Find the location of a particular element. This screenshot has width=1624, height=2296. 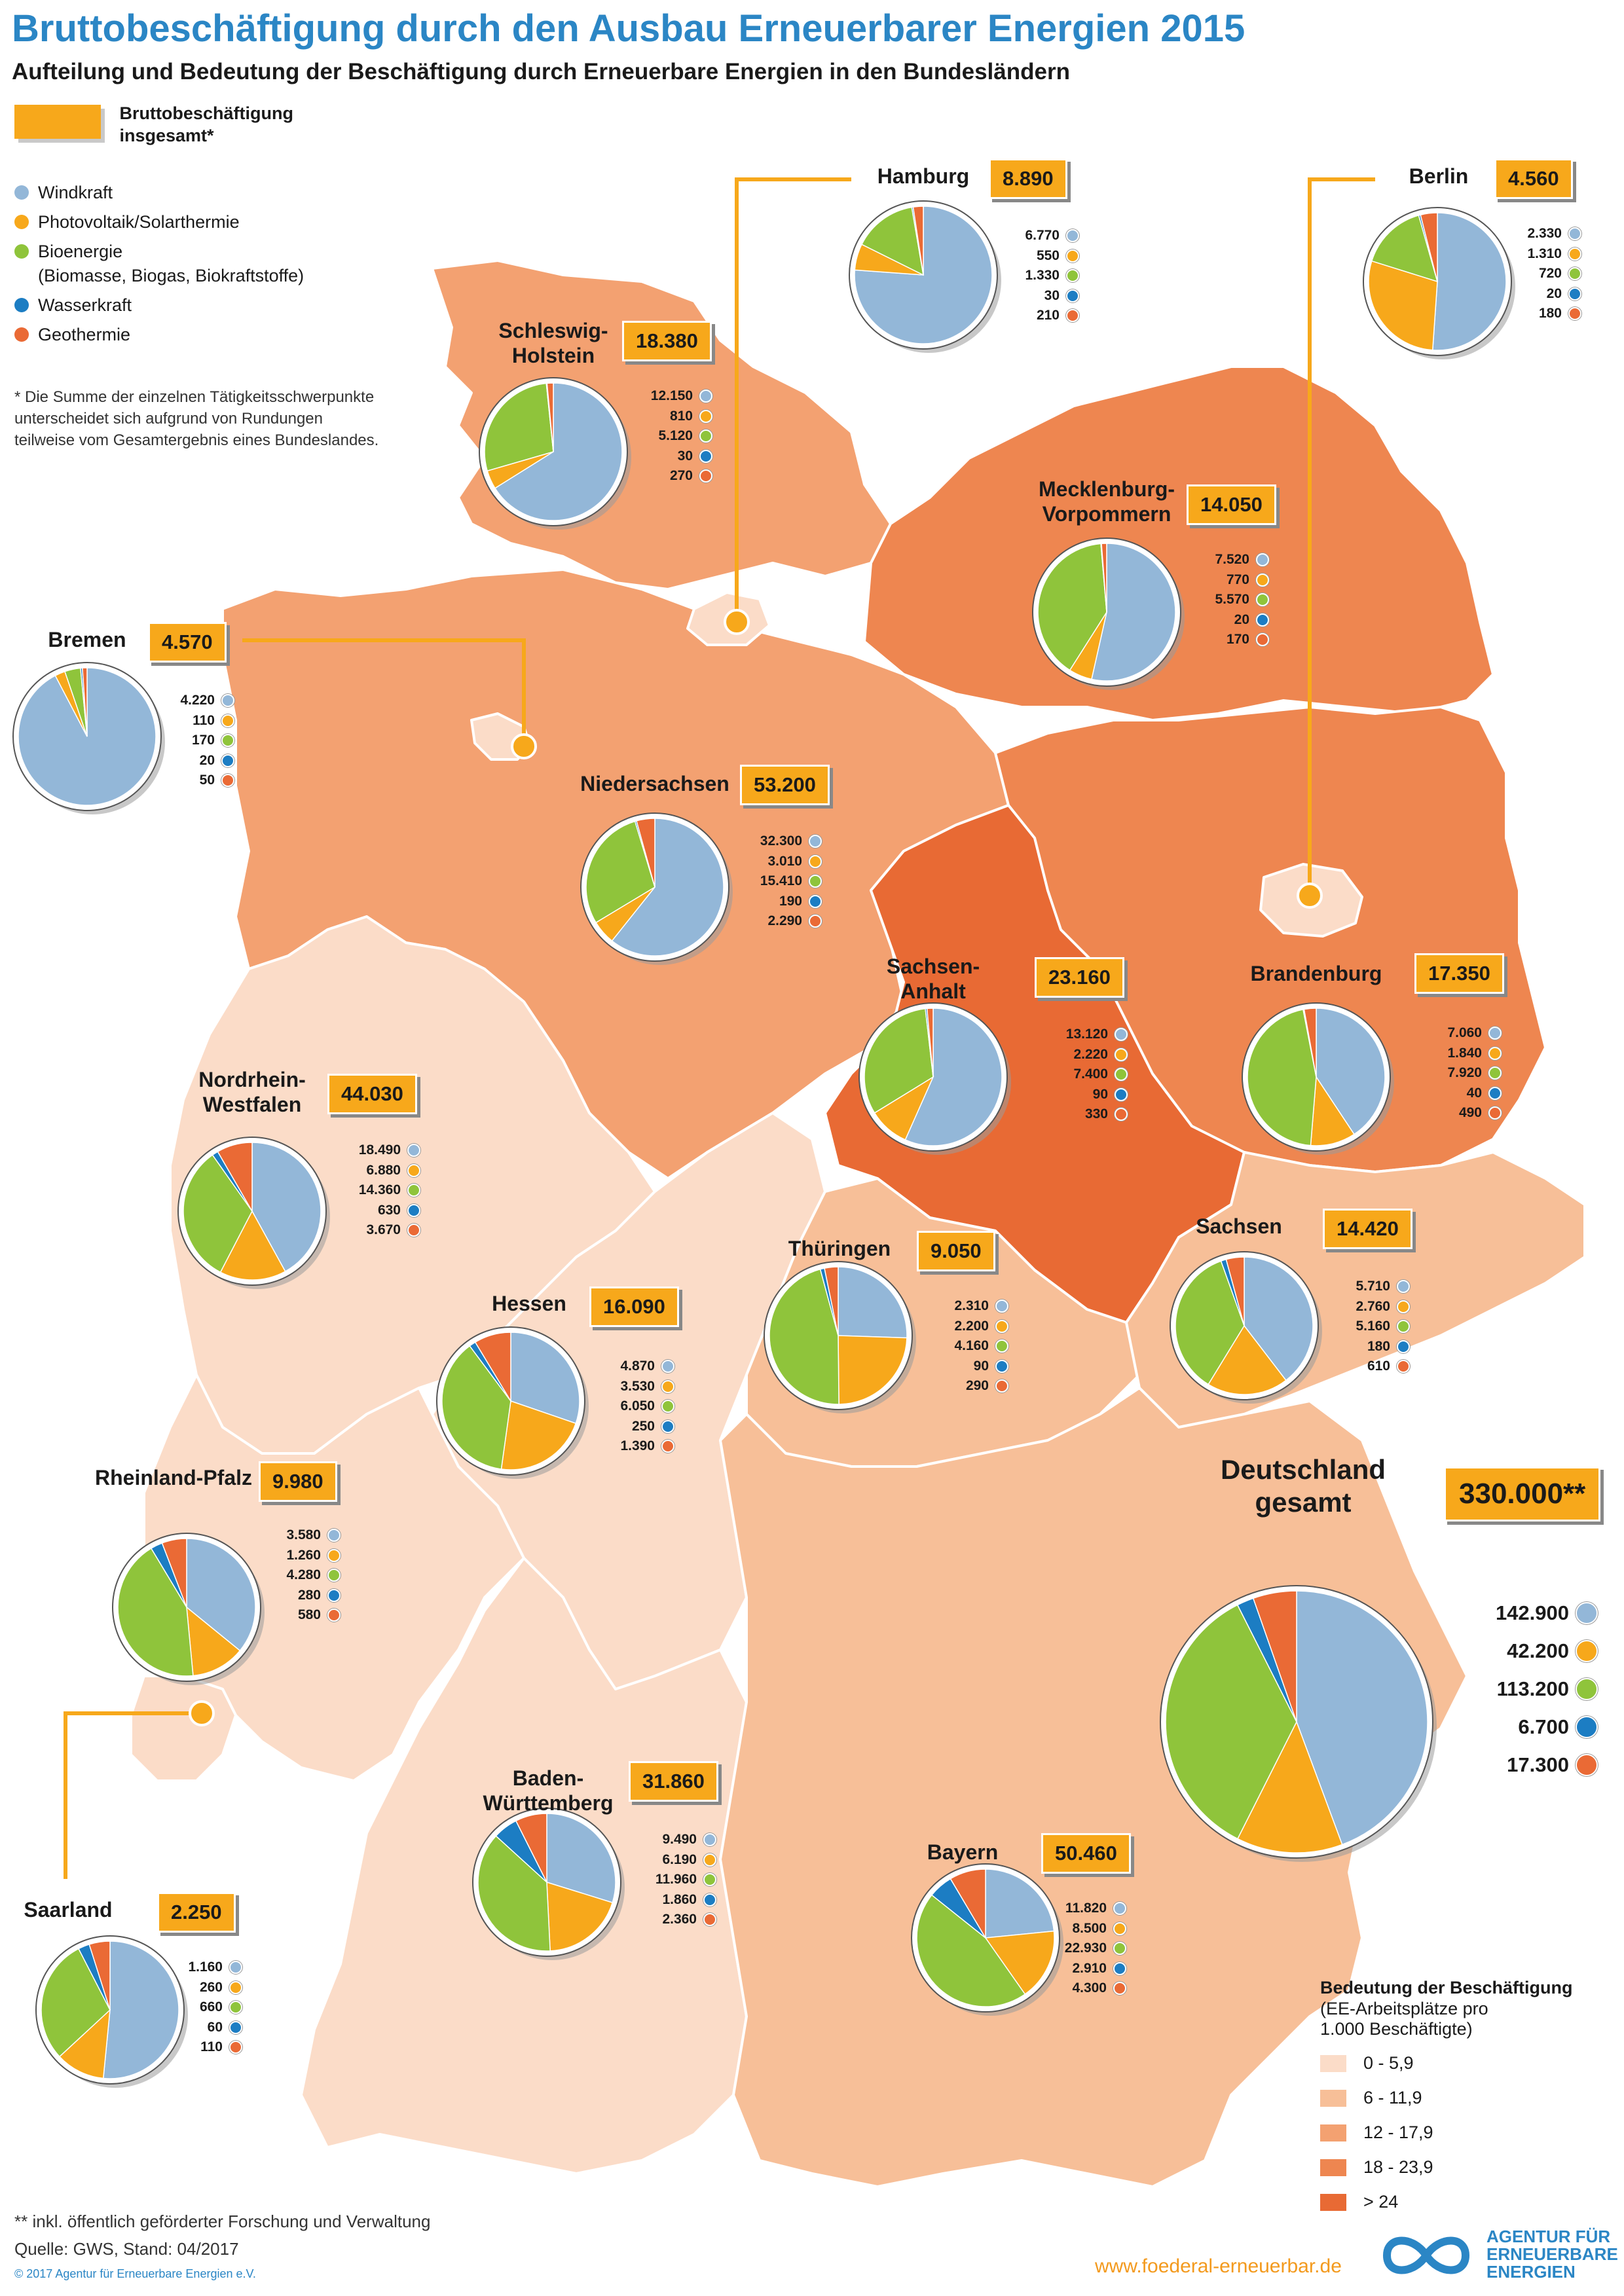

infinity-logo-icon is located at coordinates (1426, 2255).